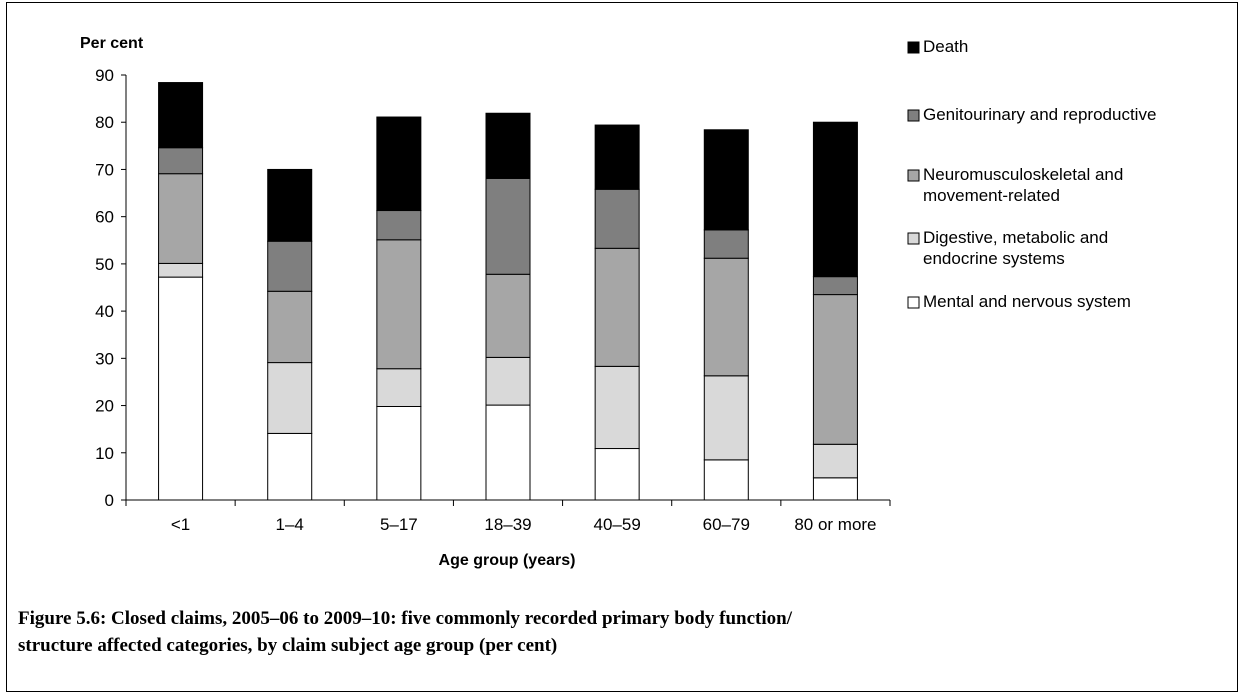 This screenshot has height=699, width=1246. What do you see at coordinates (1023, 185) in the screenshot?
I see `legend-label: Neuromusculoskeletal and movement-related` at bounding box center [1023, 185].